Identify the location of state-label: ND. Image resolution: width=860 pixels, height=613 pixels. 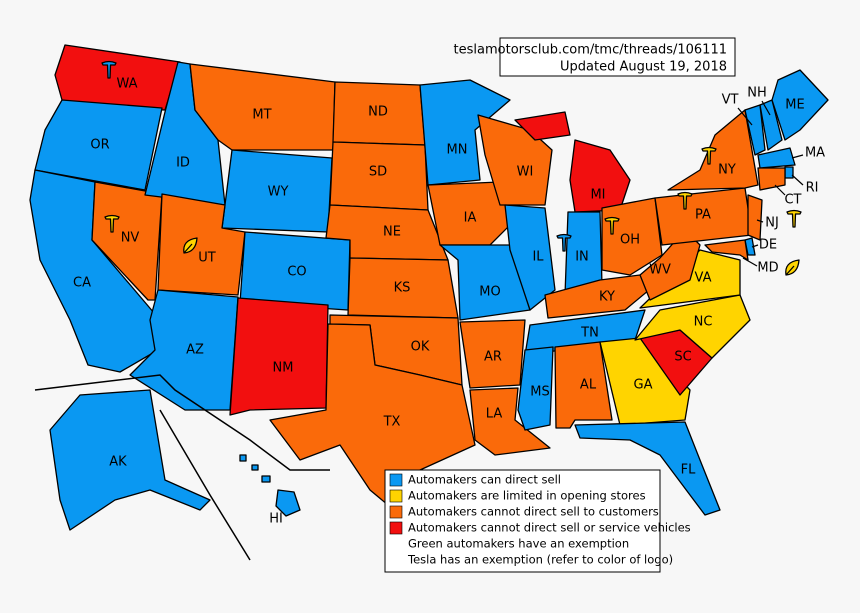
(378, 112).